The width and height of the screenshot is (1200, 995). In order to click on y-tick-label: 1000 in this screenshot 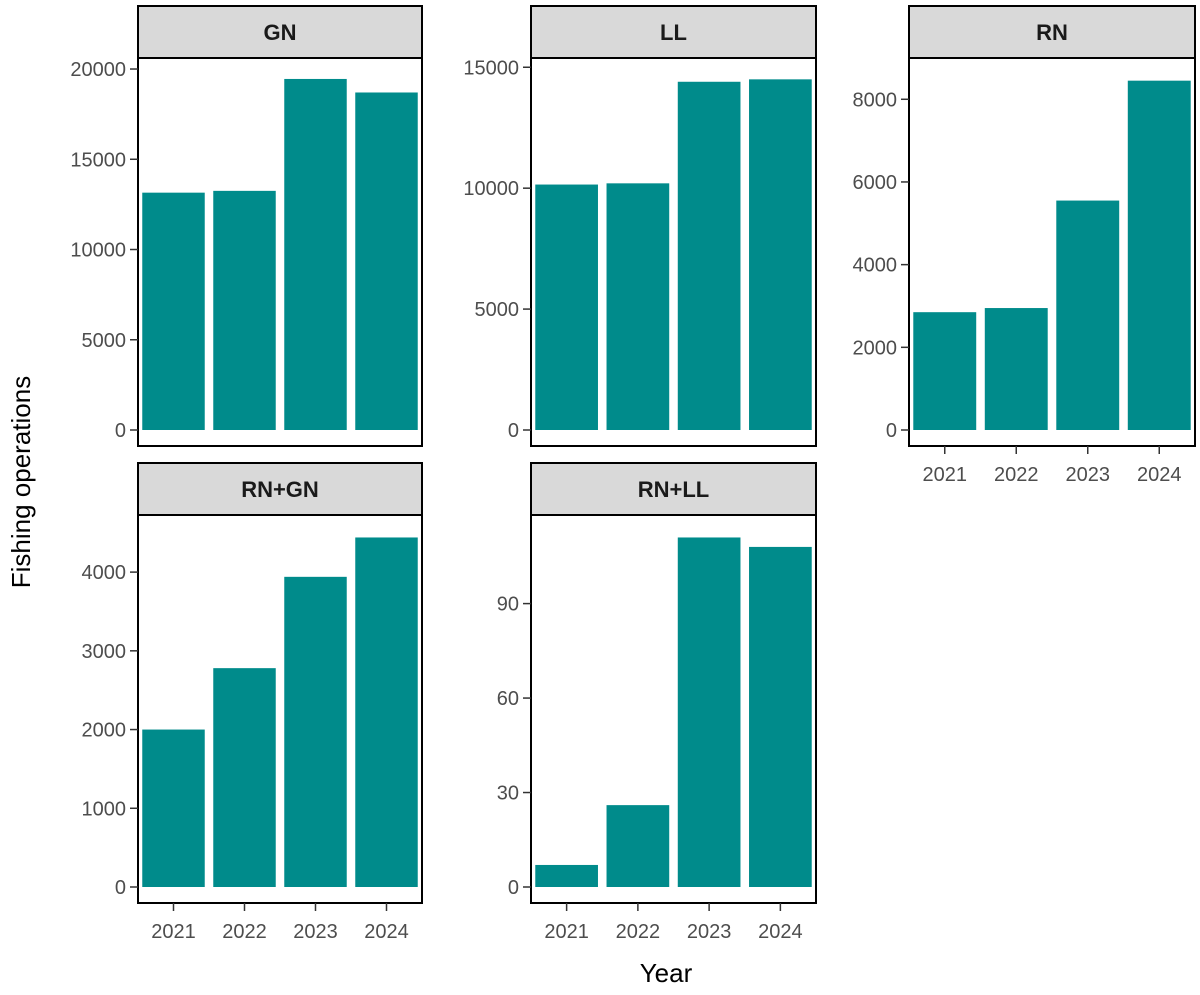, I will do `click(104, 809)`.